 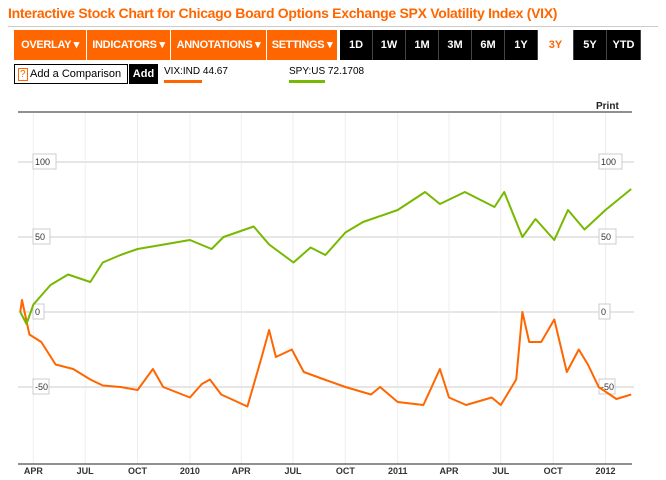 I want to click on range-1d: 1D, so click(x=356, y=45).